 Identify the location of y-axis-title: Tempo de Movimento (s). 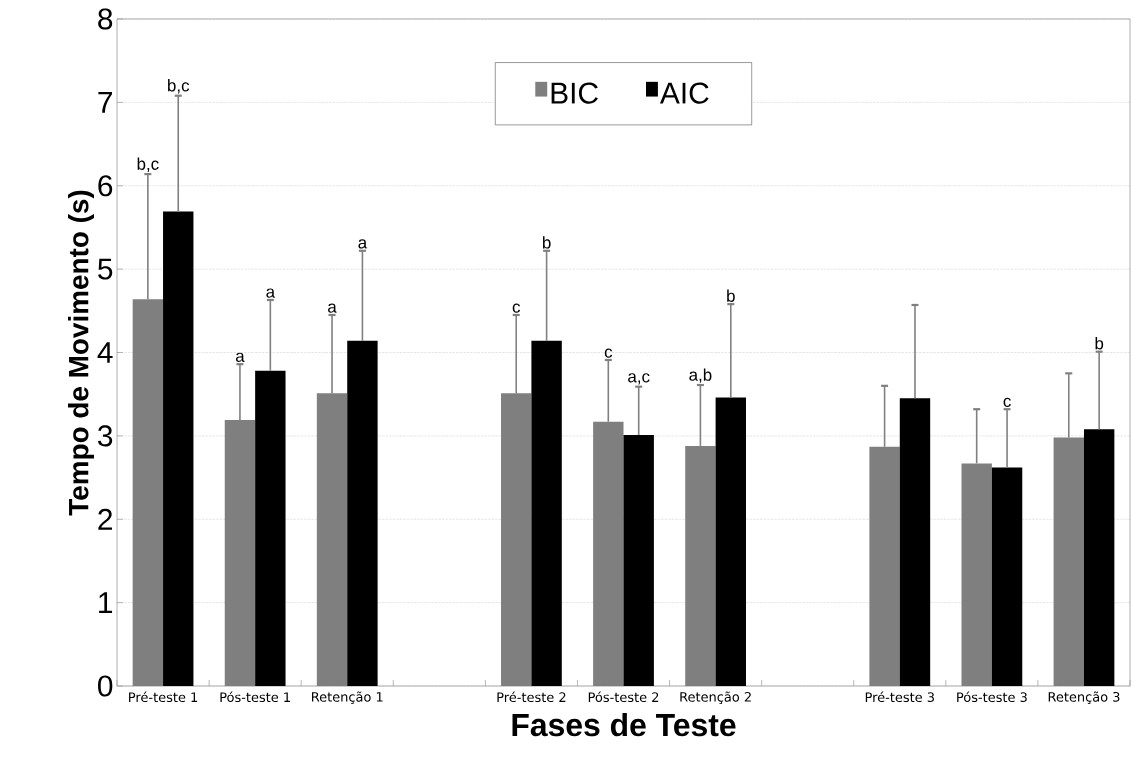
(81, 353).